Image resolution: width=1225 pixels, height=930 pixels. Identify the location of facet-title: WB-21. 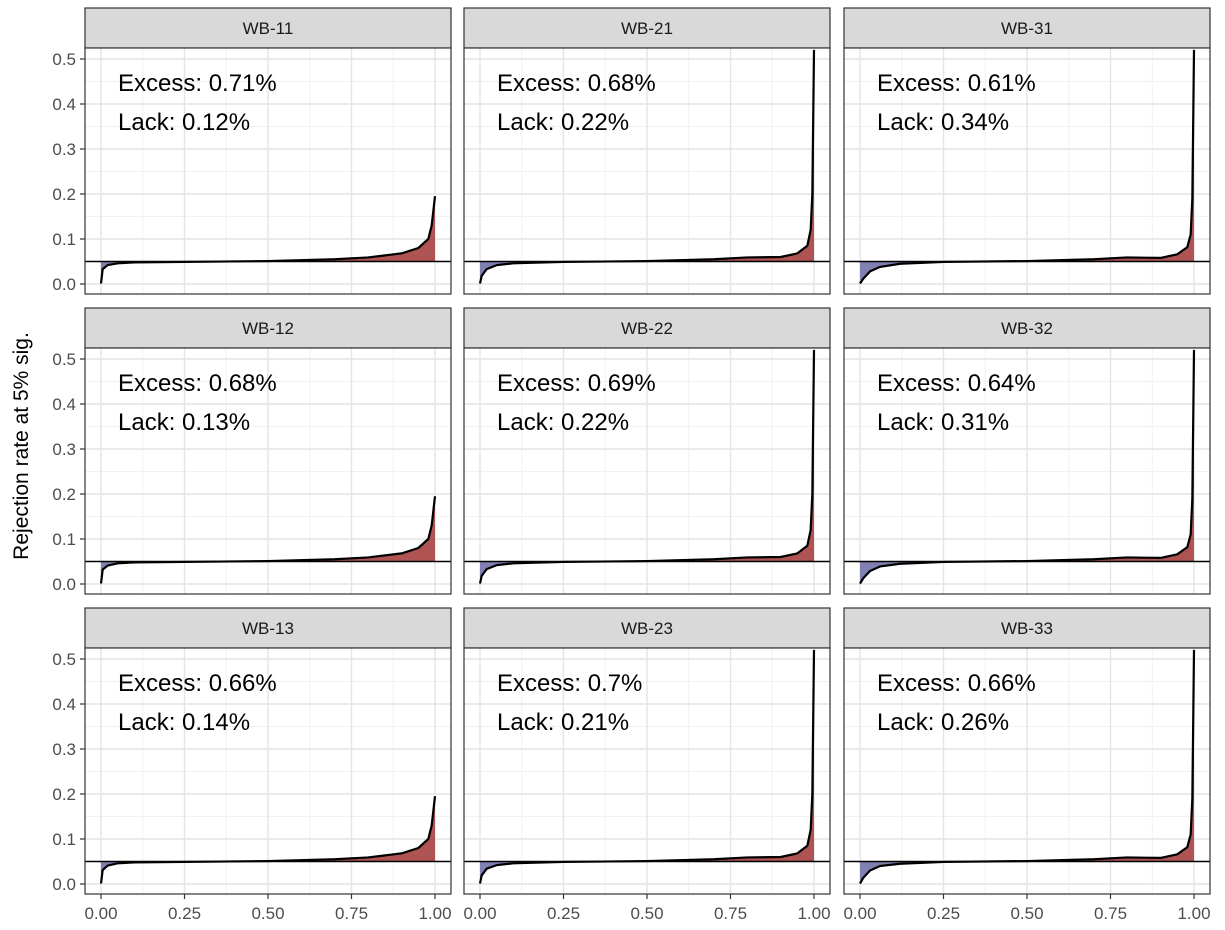
(647, 28).